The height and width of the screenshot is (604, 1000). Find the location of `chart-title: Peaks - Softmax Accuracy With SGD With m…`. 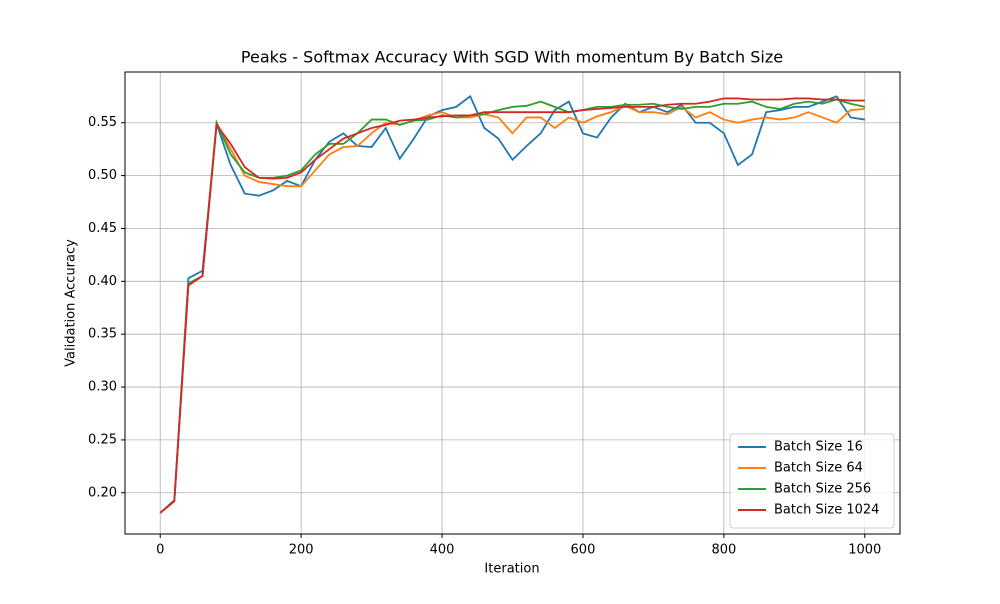

chart-title: Peaks - Softmax Accuracy With SGD With m… is located at coordinates (512, 57).